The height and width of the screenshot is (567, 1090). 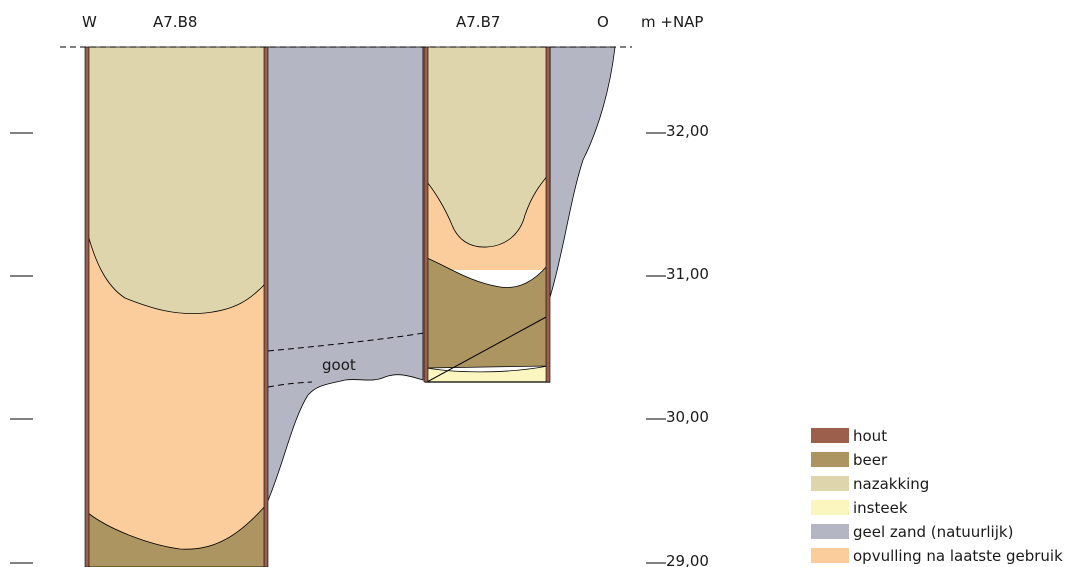 What do you see at coordinates (687, 559) in the screenshot?
I see `elevation-label-29: 29,00` at bounding box center [687, 559].